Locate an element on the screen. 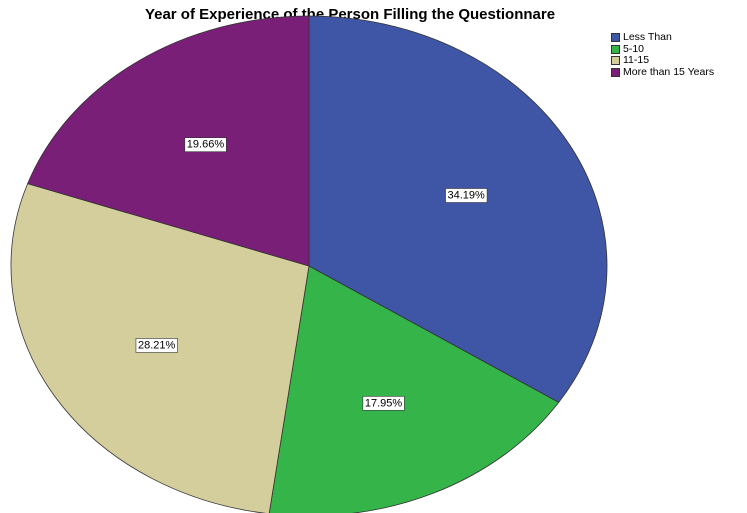  svg-text: 19.66% is located at coordinates (206, 145).